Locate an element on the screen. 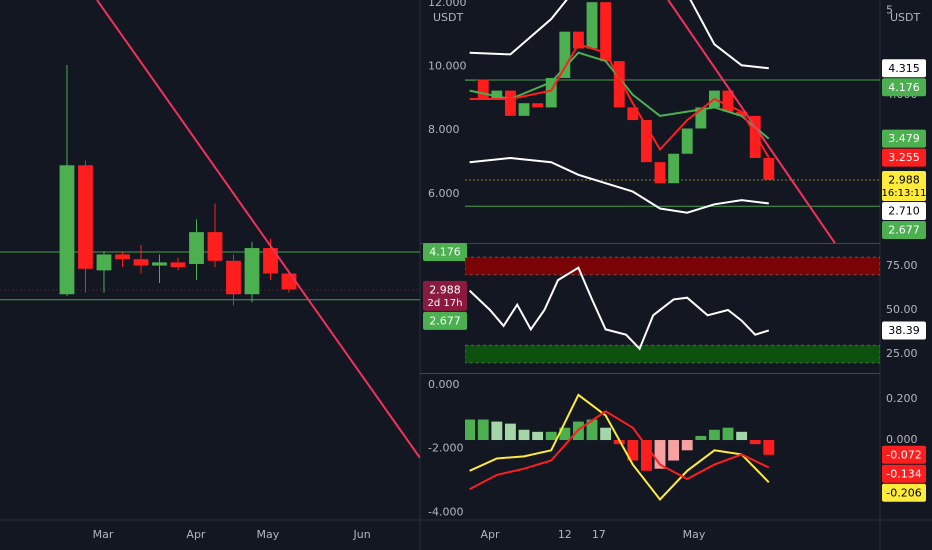  price-tag-label: 2.677 is located at coordinates (904, 230).